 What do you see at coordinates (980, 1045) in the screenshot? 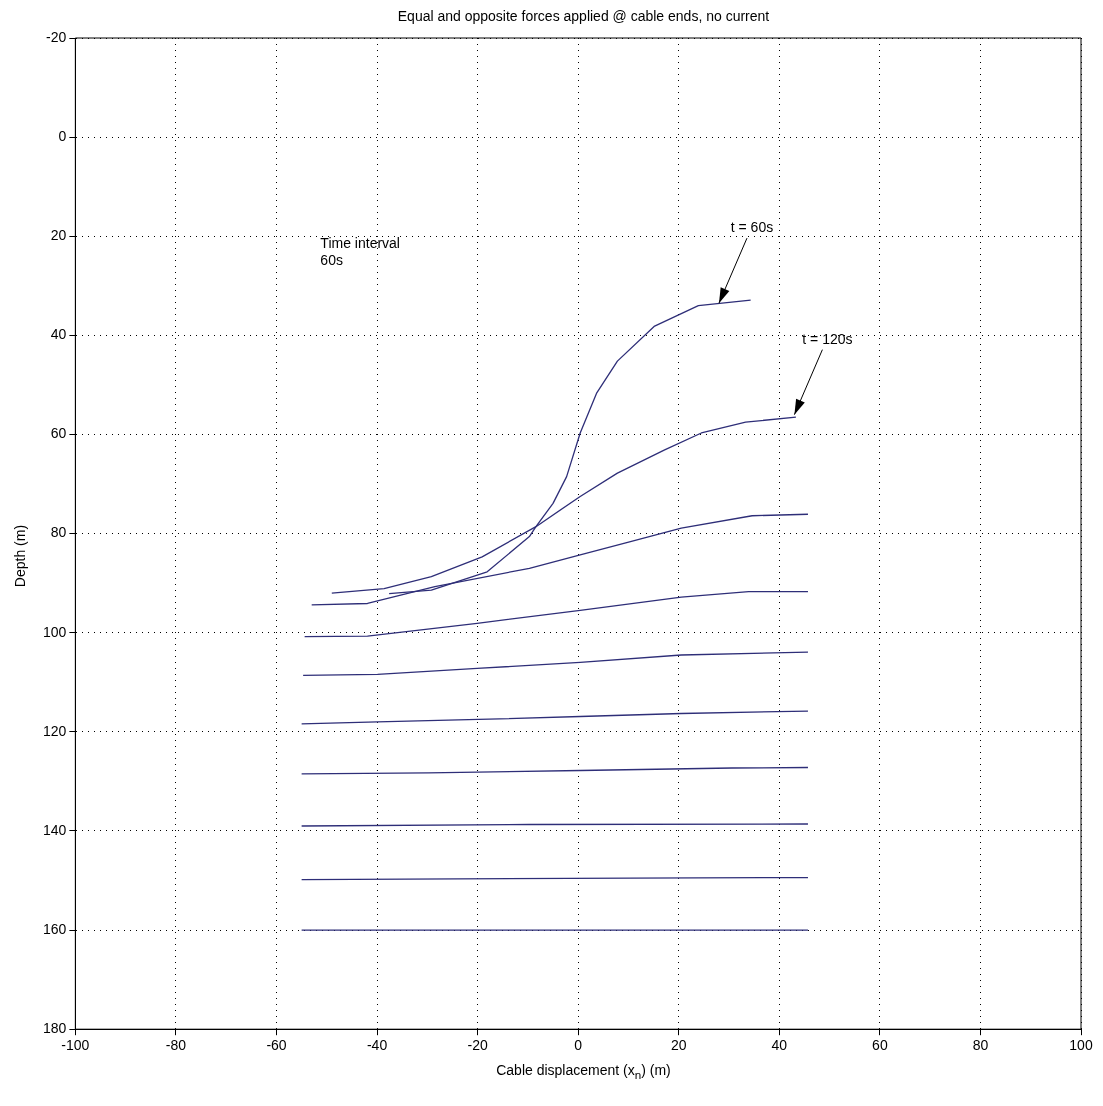
I see `x-tick-label: 80` at bounding box center [980, 1045].